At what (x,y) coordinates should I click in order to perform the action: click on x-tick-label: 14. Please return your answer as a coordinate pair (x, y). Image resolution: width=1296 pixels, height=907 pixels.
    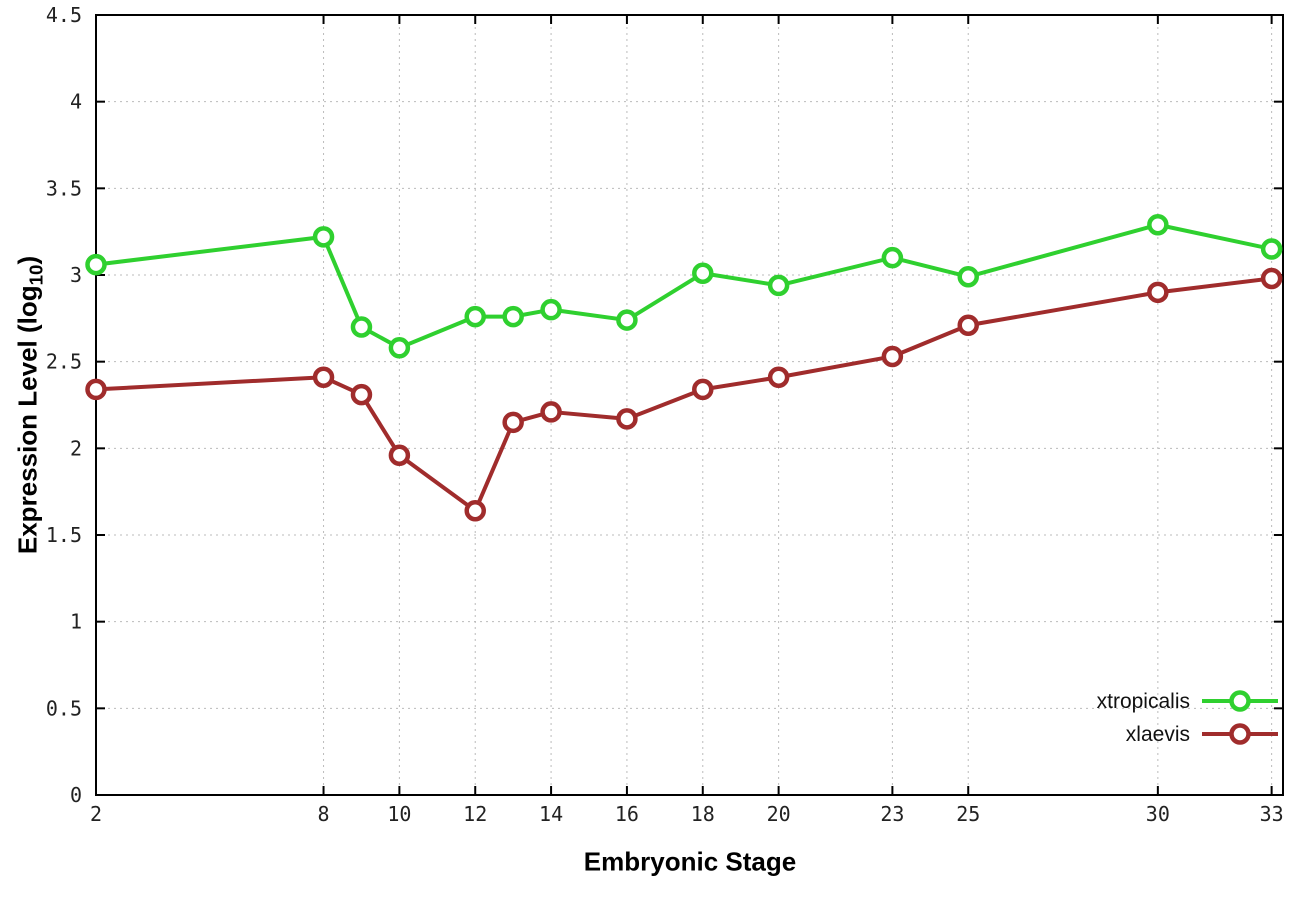
    Looking at the image, I should click on (551, 814).